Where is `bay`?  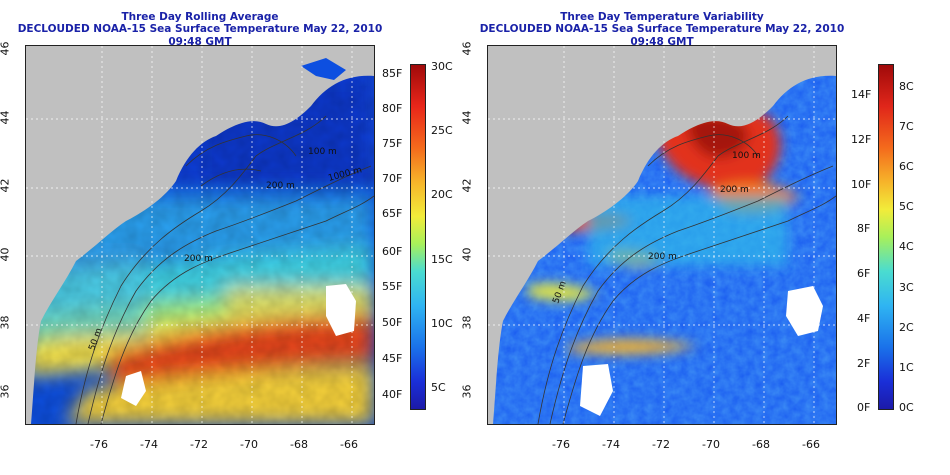
bay is located at coordinates (323, 69).